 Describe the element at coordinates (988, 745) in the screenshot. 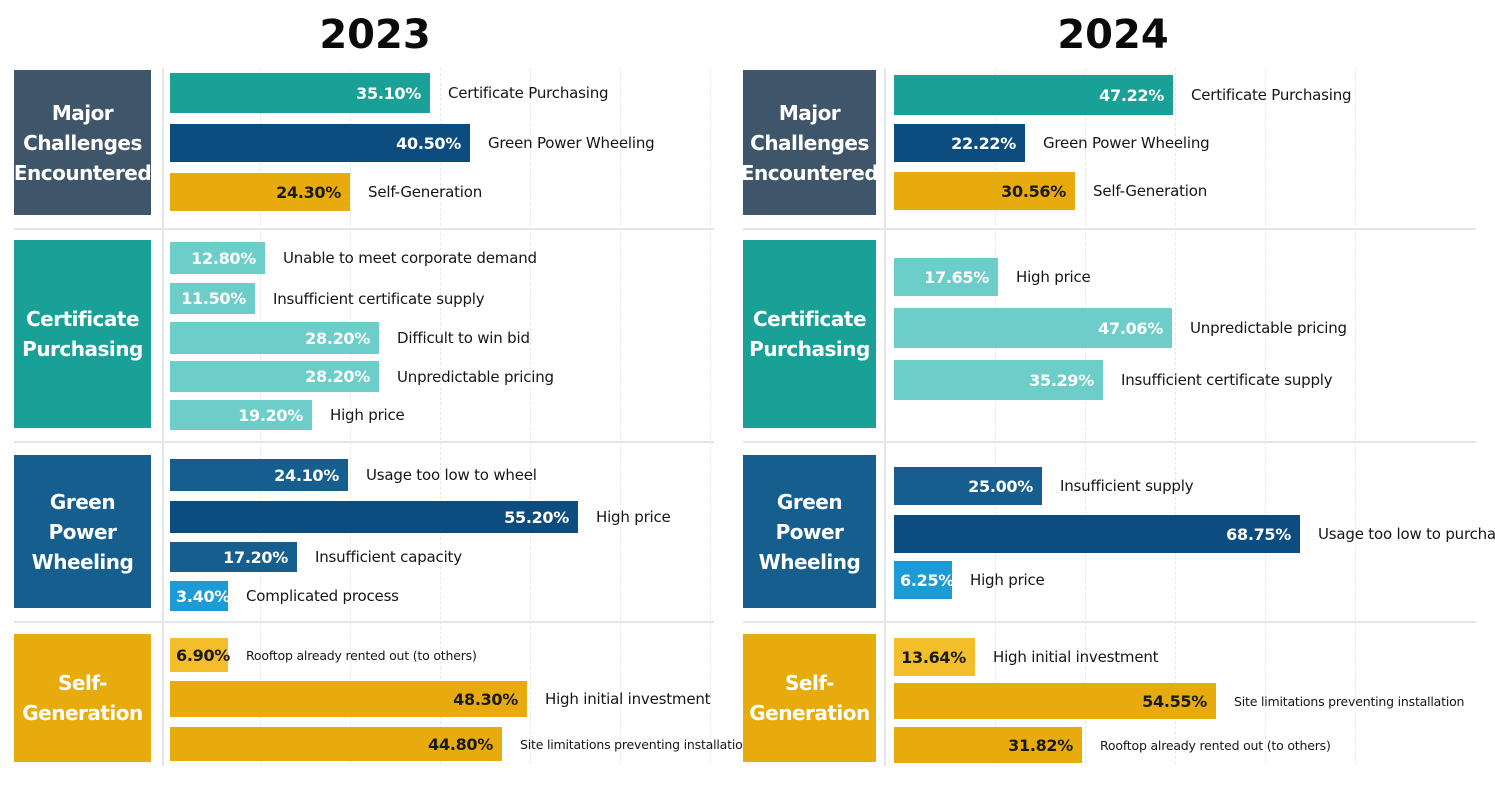

I see `bar: 31.82%` at that location.